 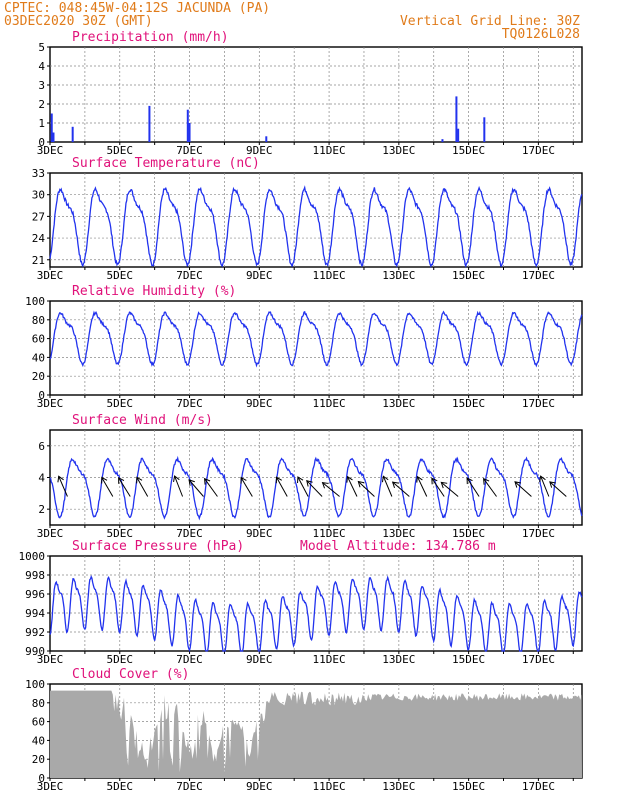 I want to click on panel-title: Surface Pressure (hPa), so click(x=158, y=546).